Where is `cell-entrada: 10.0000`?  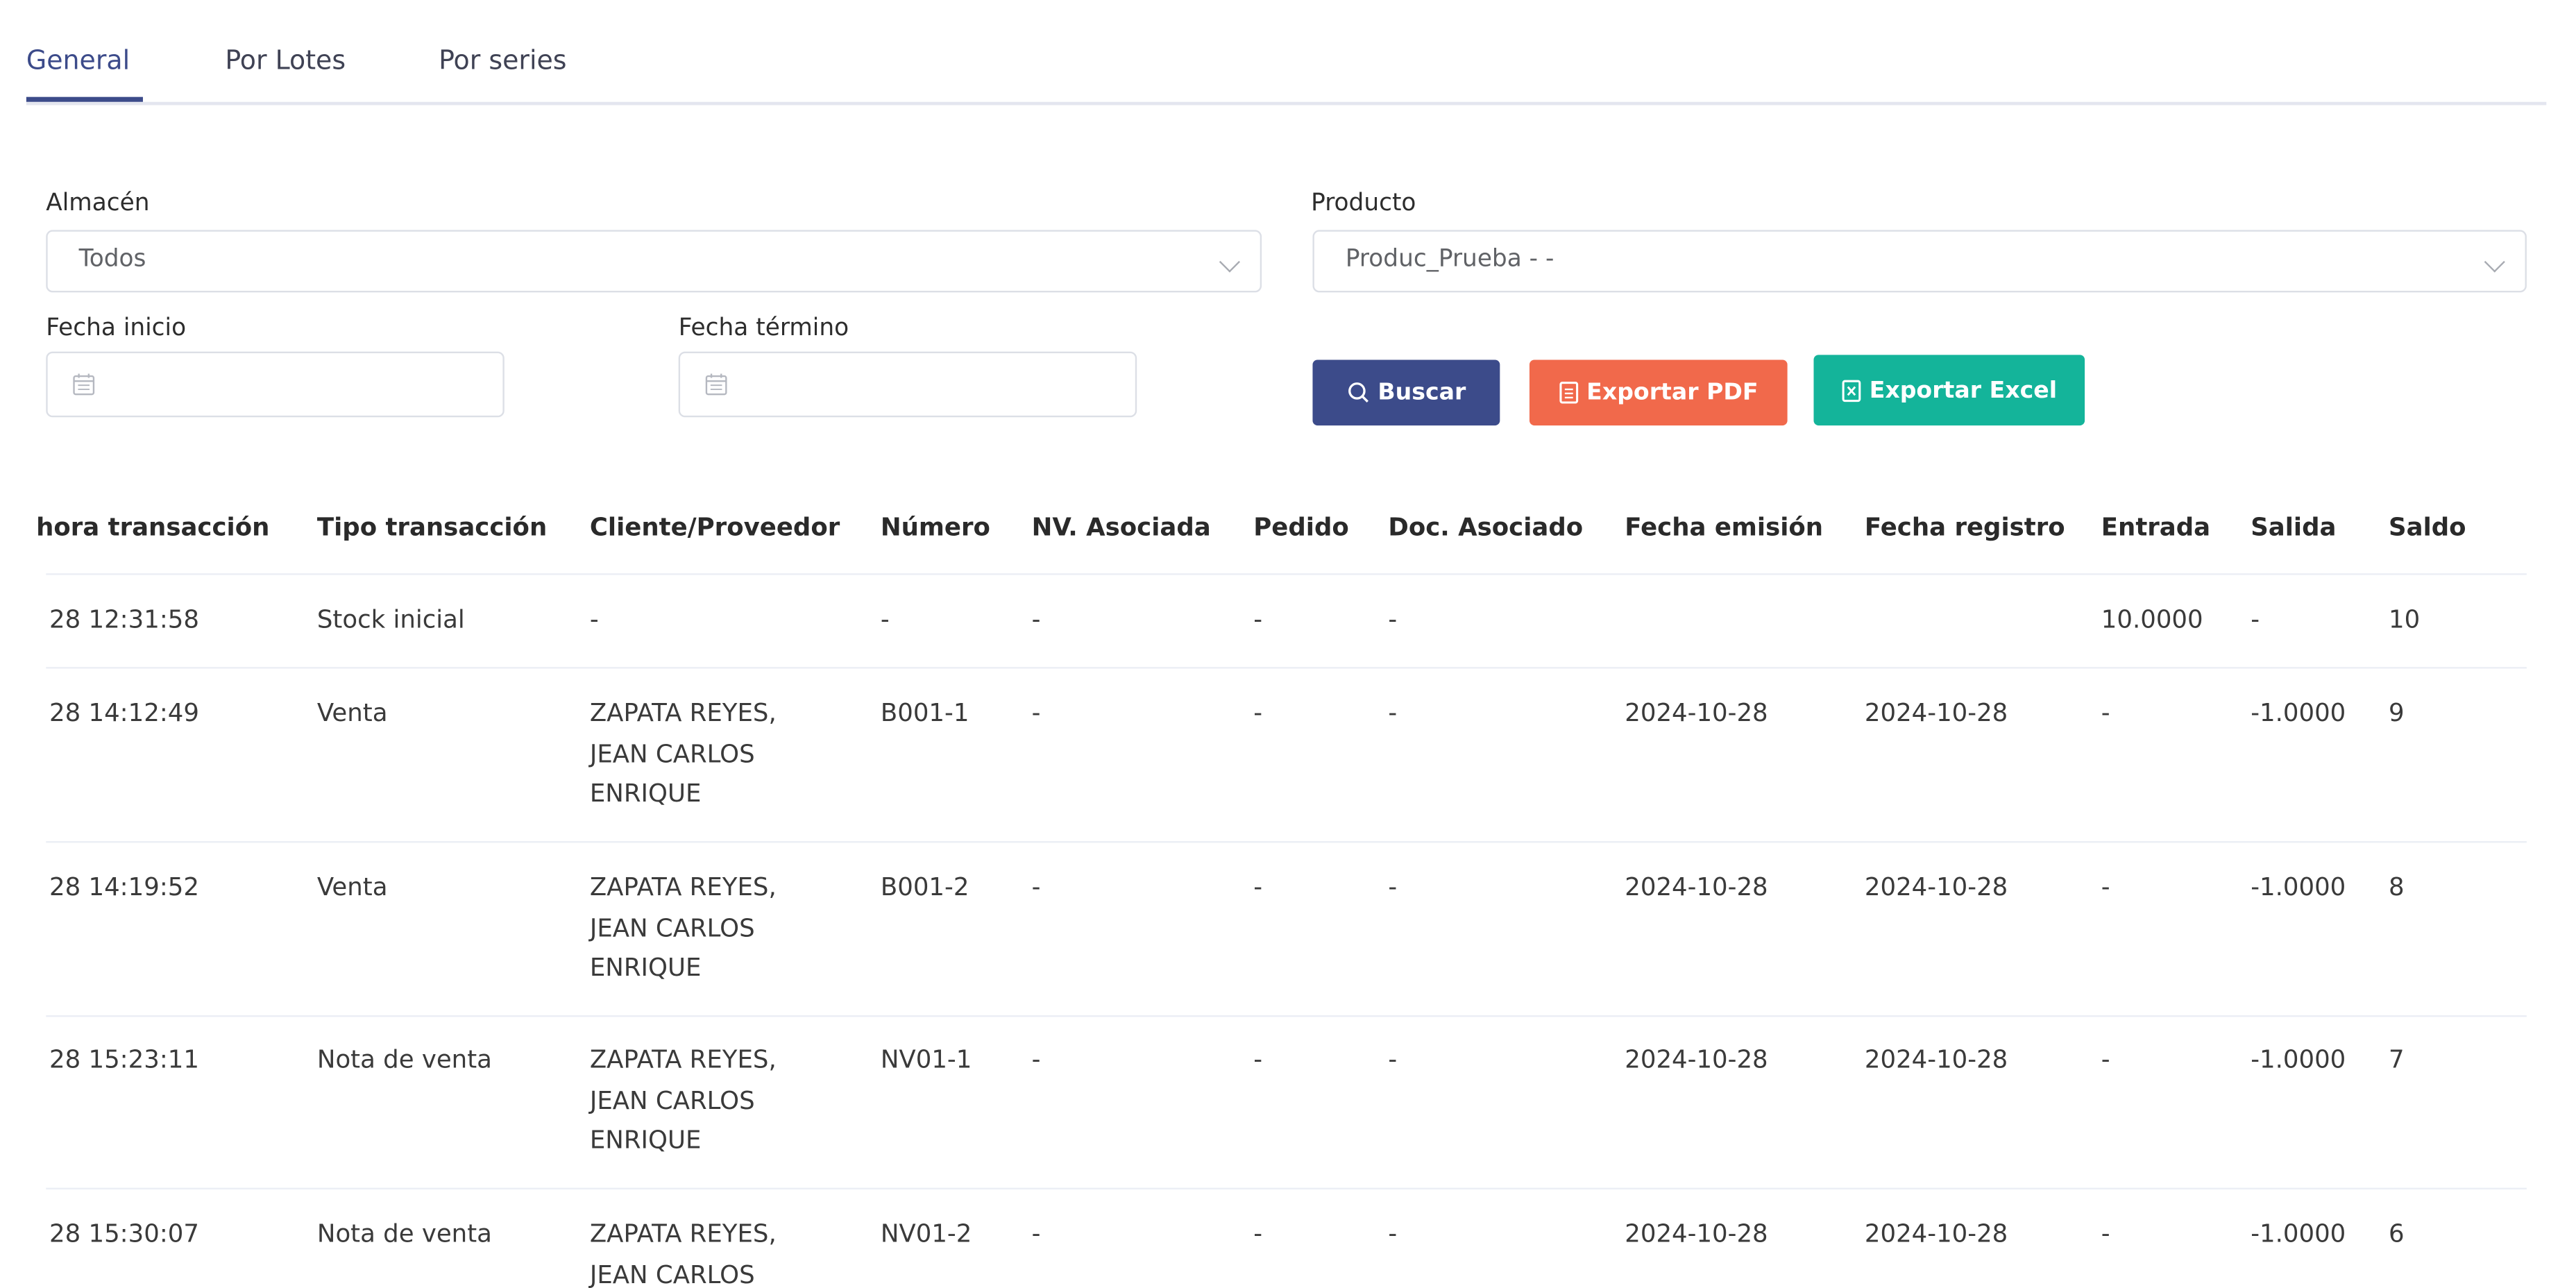 cell-entrada: 10.0000 is located at coordinates (2152, 619).